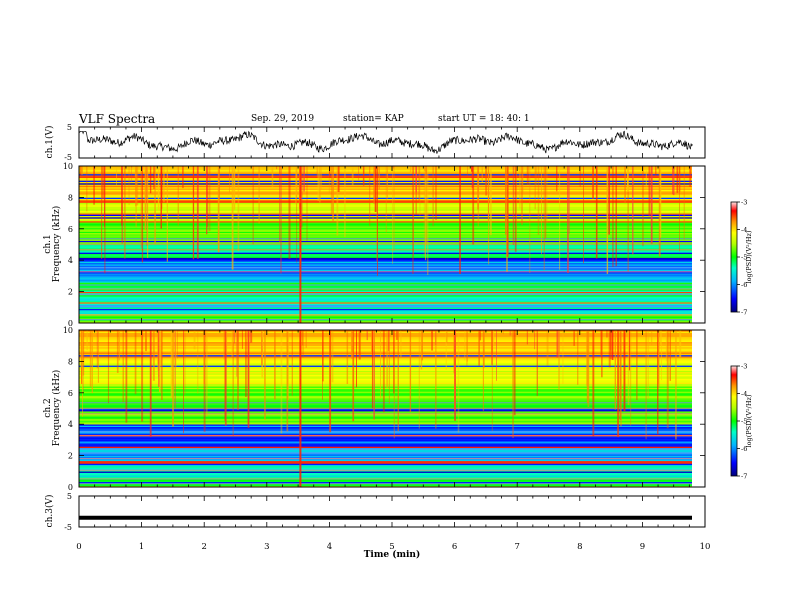  What do you see at coordinates (749, 420) in the screenshot?
I see `ch2-colorbar-label: log(PSD)(V²/Hz)` at bounding box center [749, 420].